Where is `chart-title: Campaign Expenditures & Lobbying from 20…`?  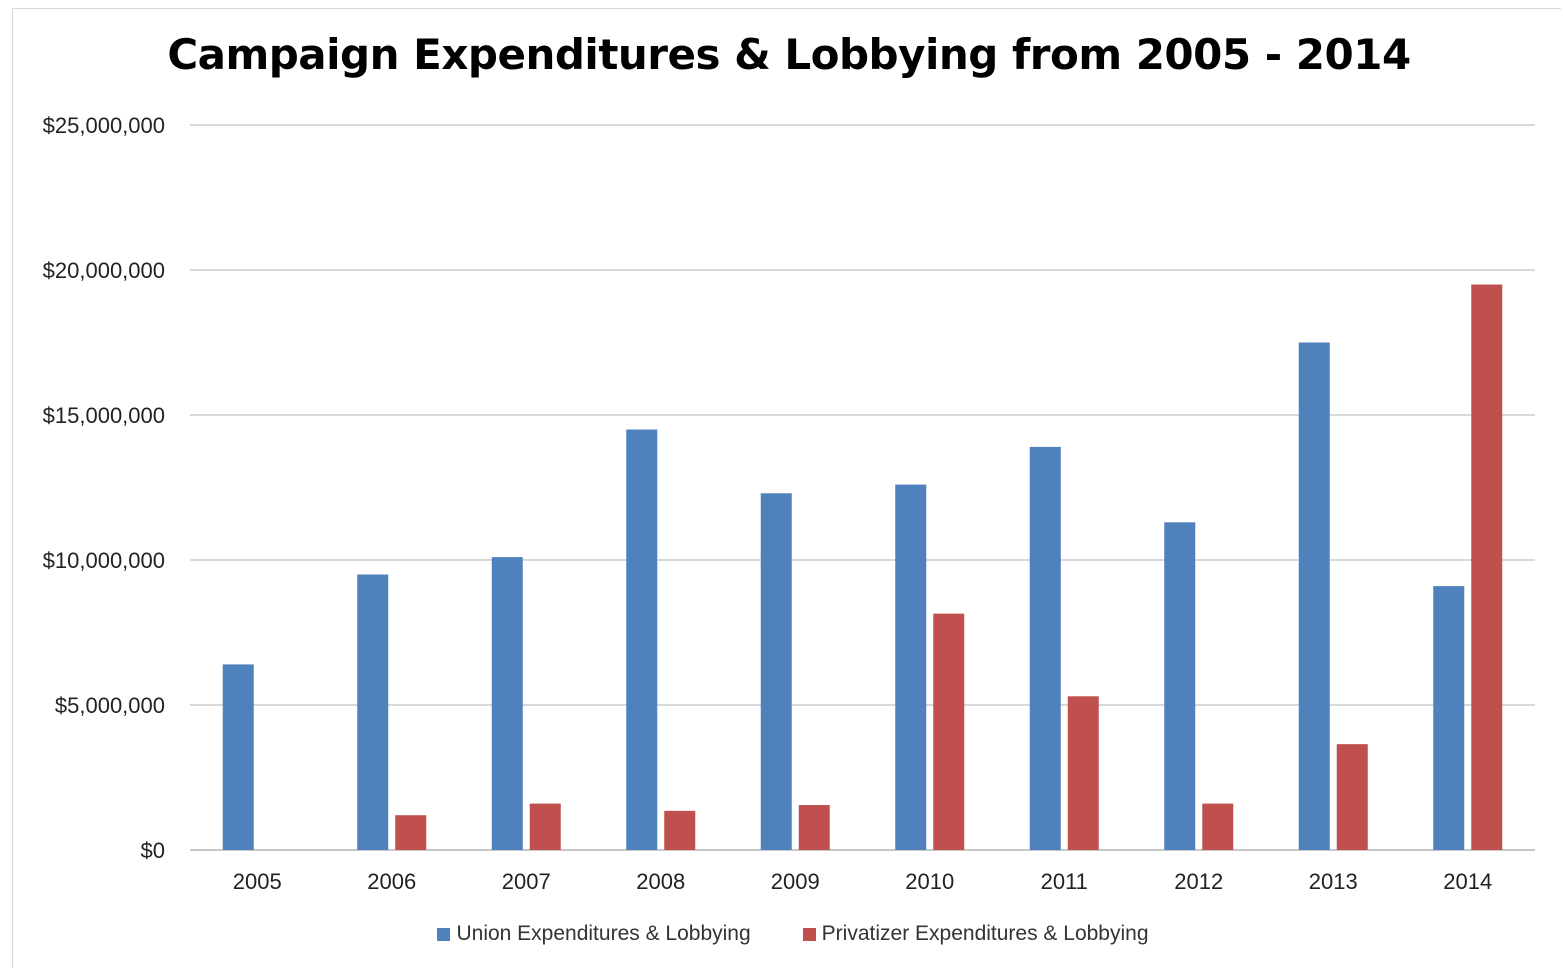
chart-title: Campaign Expenditures & Lobbying from 20… is located at coordinates (789, 54).